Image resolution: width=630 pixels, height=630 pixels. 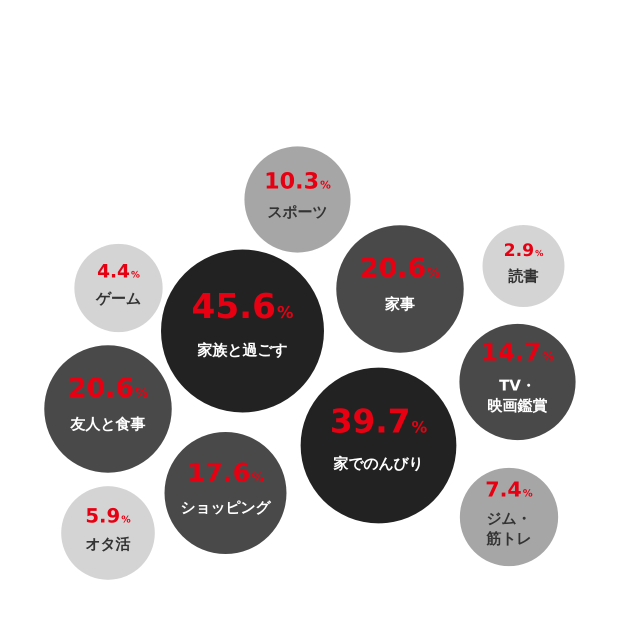 What do you see at coordinates (118, 299) in the screenshot?
I see `category-label: ゲーム` at bounding box center [118, 299].